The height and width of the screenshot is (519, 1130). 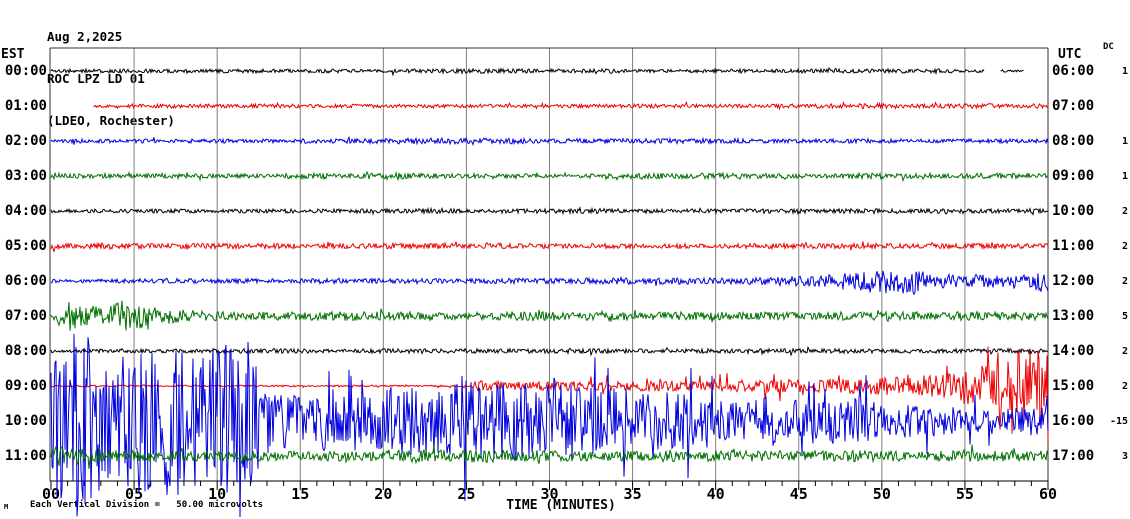 I want to click on est-label: 05:00, so click(x=25, y=246).